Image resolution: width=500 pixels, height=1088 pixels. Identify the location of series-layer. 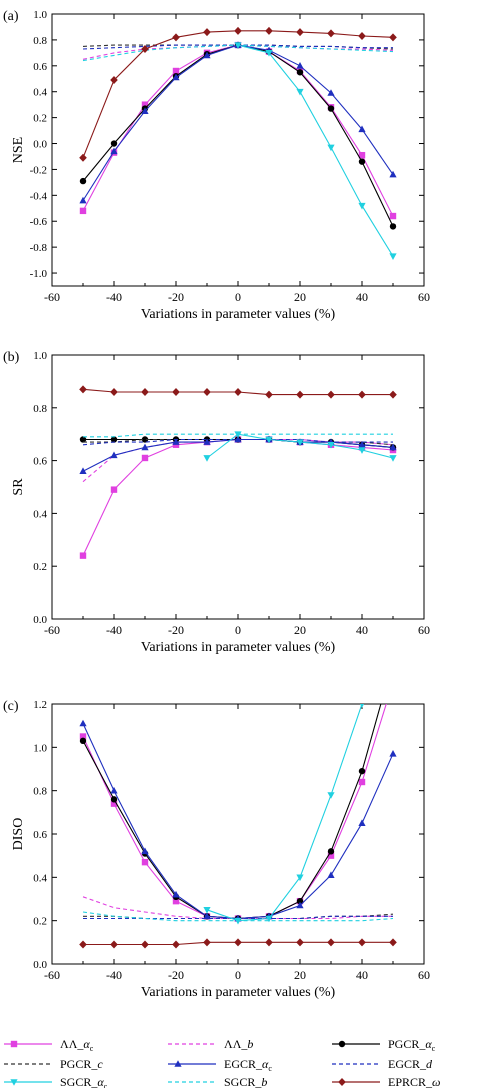
(238, 472).